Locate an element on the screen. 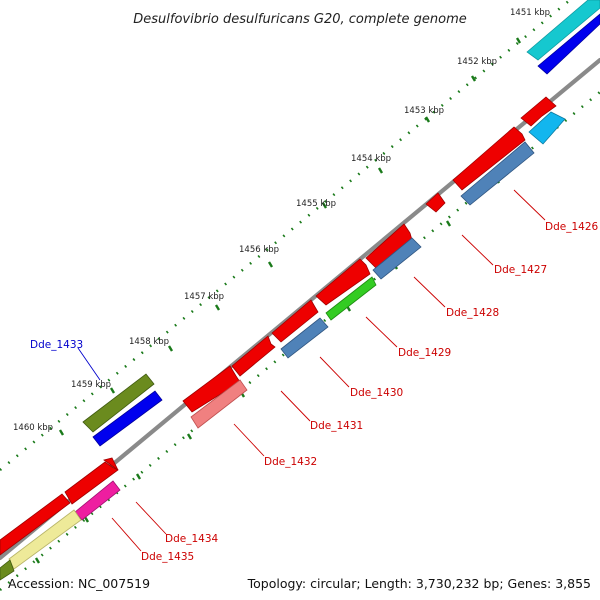 This screenshot has width=600, height=600. tick-label: 1458 kbp is located at coordinates (149, 342).